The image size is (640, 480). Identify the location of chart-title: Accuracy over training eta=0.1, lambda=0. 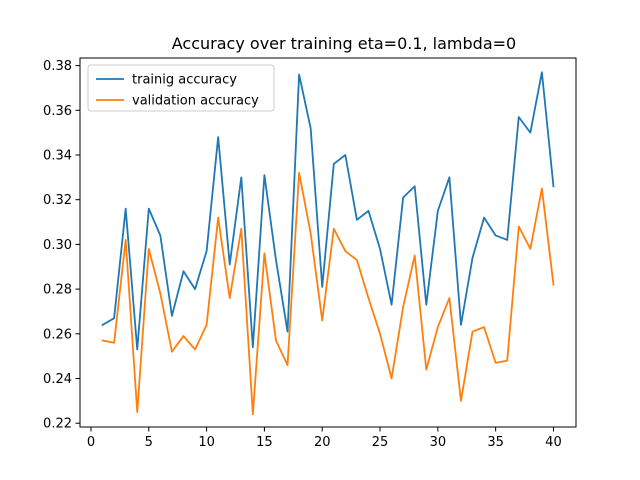
(344, 43).